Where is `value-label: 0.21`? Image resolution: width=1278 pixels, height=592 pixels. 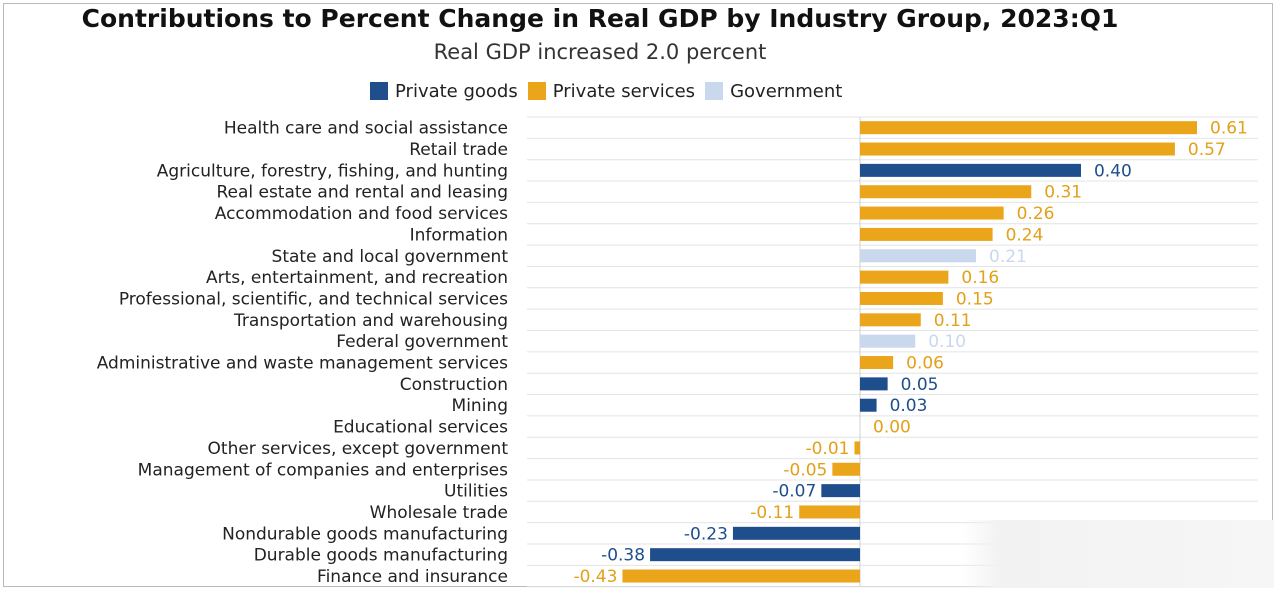
value-label: 0.21 is located at coordinates (1008, 257).